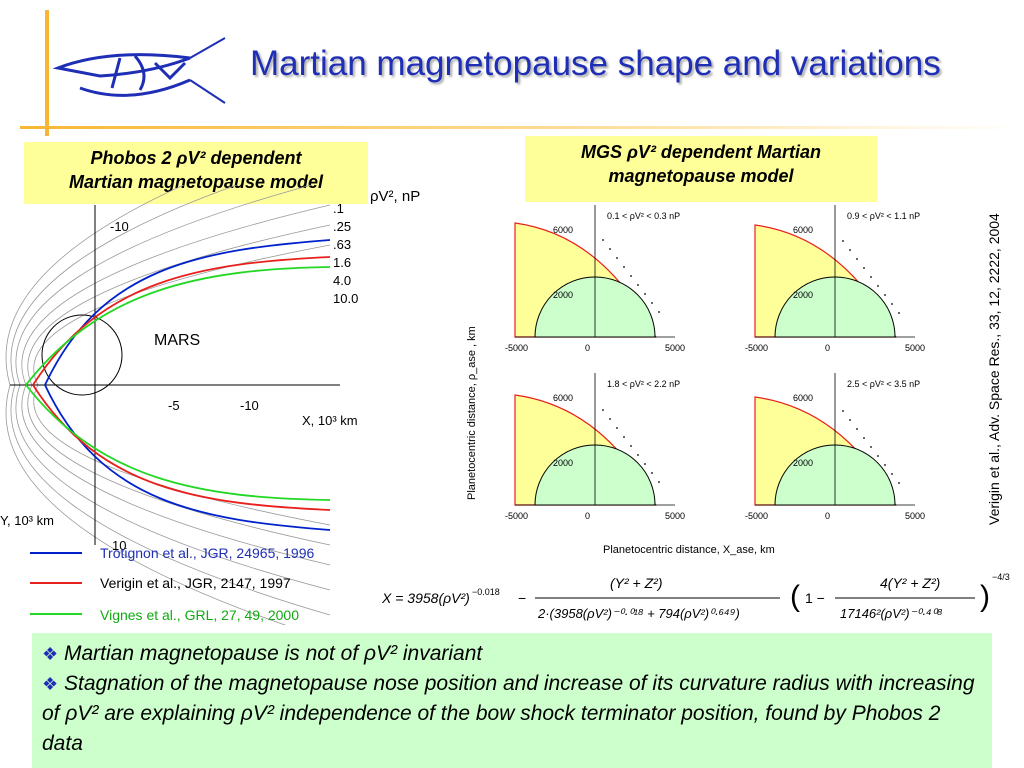 Image resolution: width=1024 pixels, height=768 pixels. Describe the element at coordinates (1001, 577) in the screenshot. I see `formula-exp-outer: −4/3` at that location.